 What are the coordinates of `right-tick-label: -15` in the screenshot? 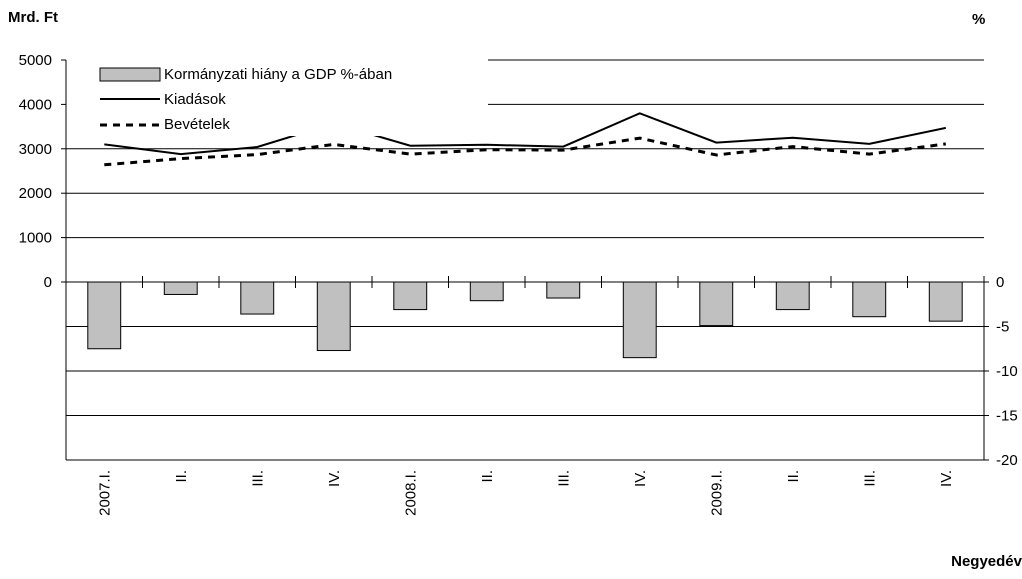 It's located at (1007, 416).